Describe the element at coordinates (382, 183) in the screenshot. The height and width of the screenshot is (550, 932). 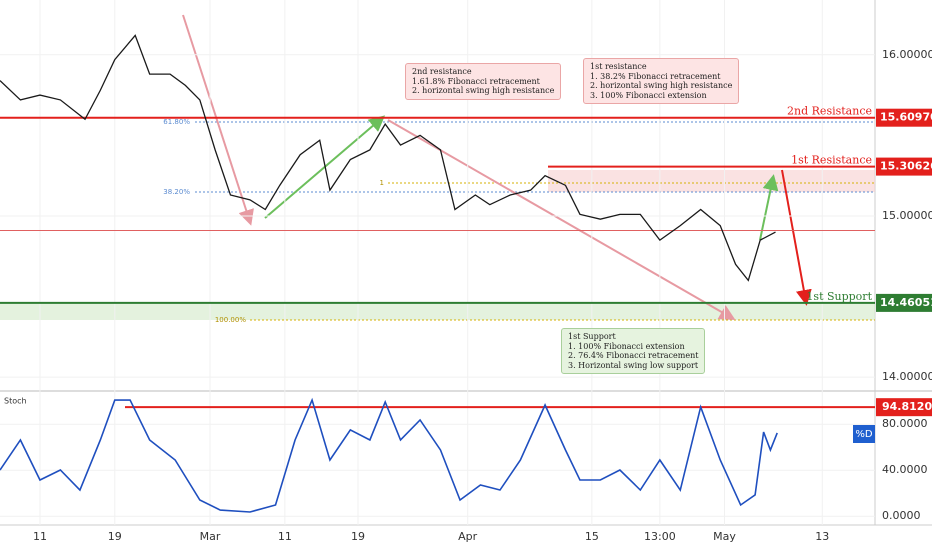
I see `fib-label: 1` at that location.